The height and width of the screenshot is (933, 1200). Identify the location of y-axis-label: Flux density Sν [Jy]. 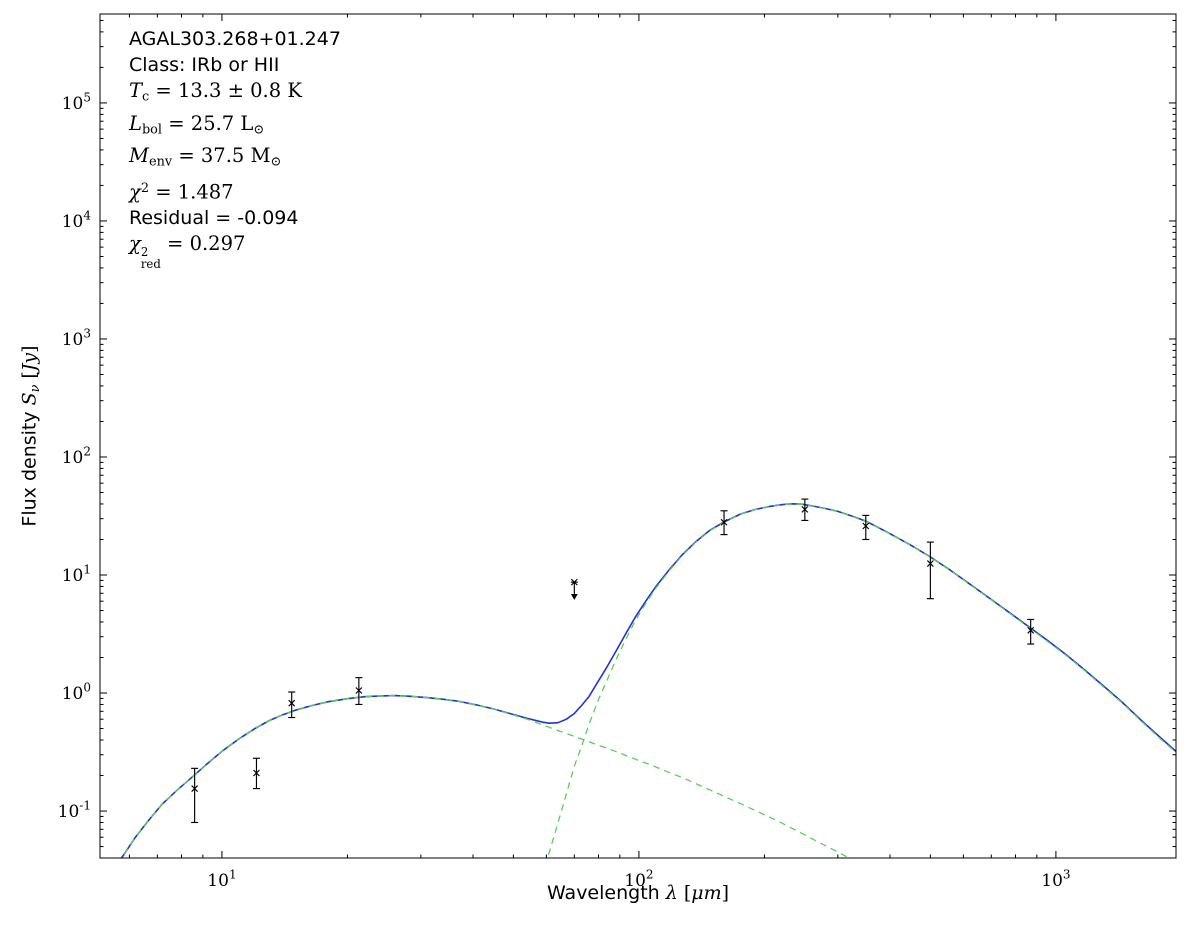
(30, 435).